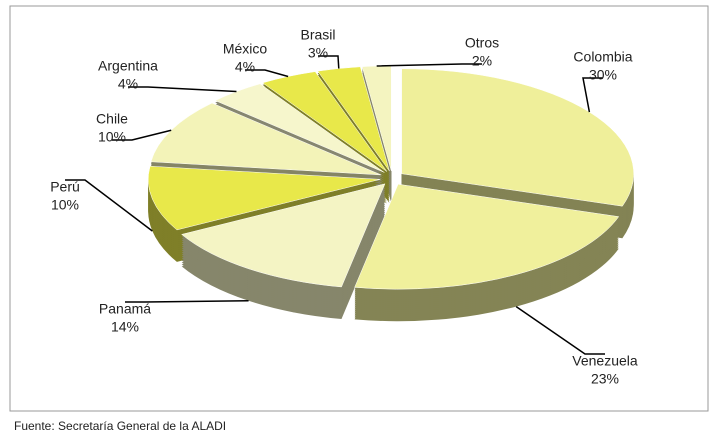  What do you see at coordinates (245, 49) in the screenshot?
I see `slice-label: México` at bounding box center [245, 49].